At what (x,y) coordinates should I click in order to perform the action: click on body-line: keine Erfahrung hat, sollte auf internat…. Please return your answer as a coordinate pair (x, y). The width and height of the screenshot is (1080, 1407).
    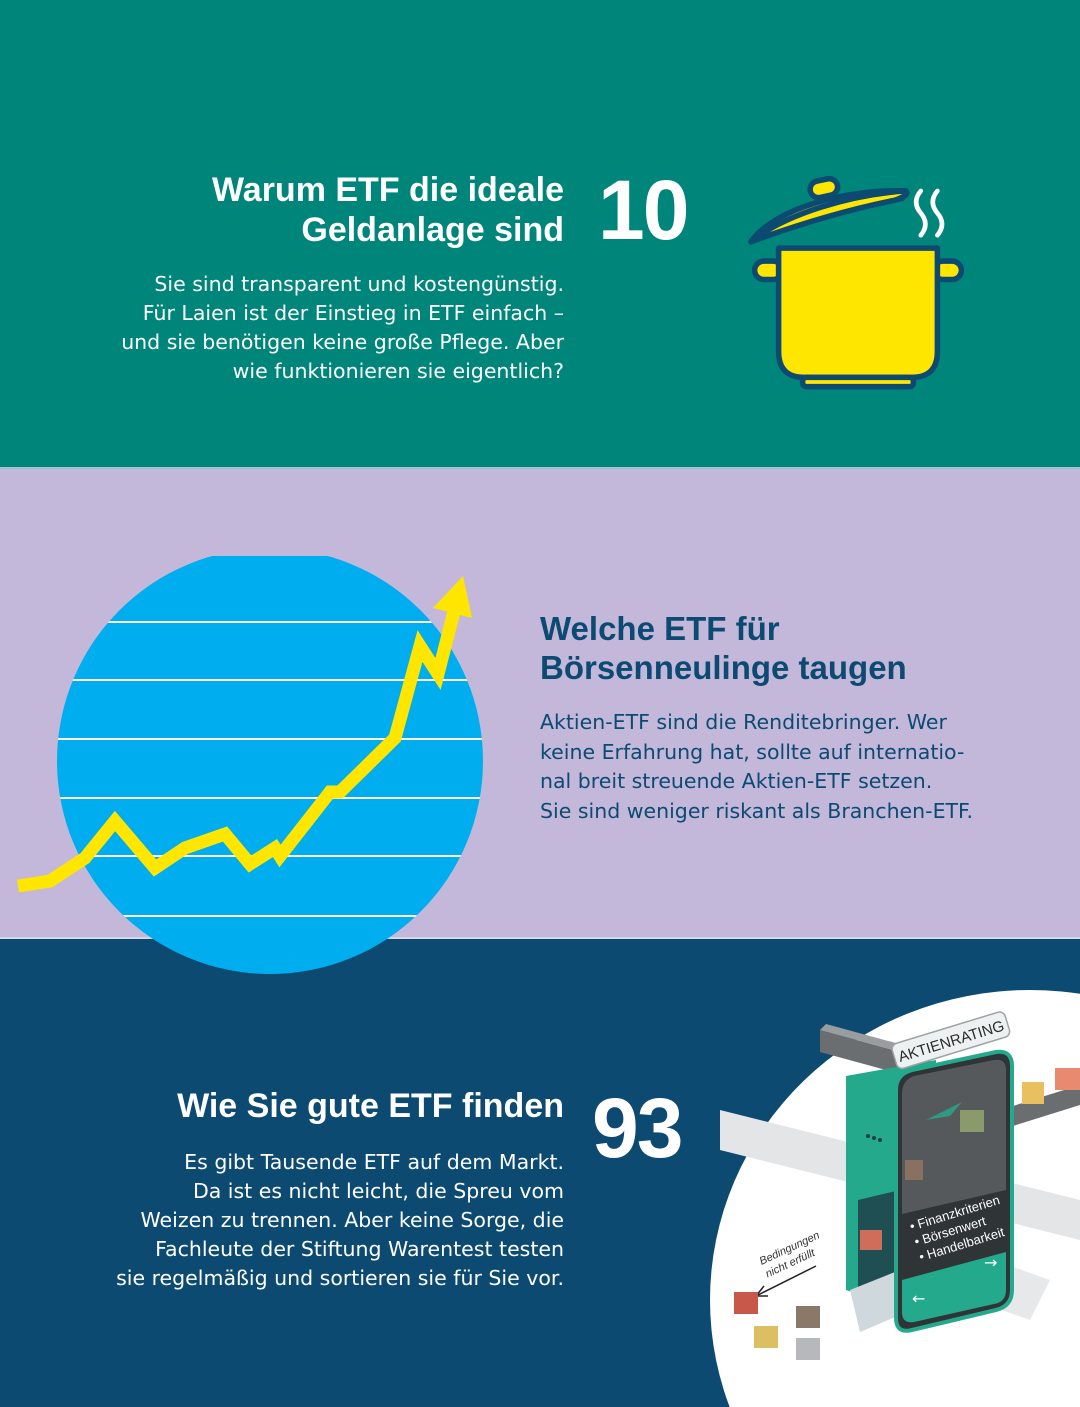
    Looking at the image, I should click on (752, 751).